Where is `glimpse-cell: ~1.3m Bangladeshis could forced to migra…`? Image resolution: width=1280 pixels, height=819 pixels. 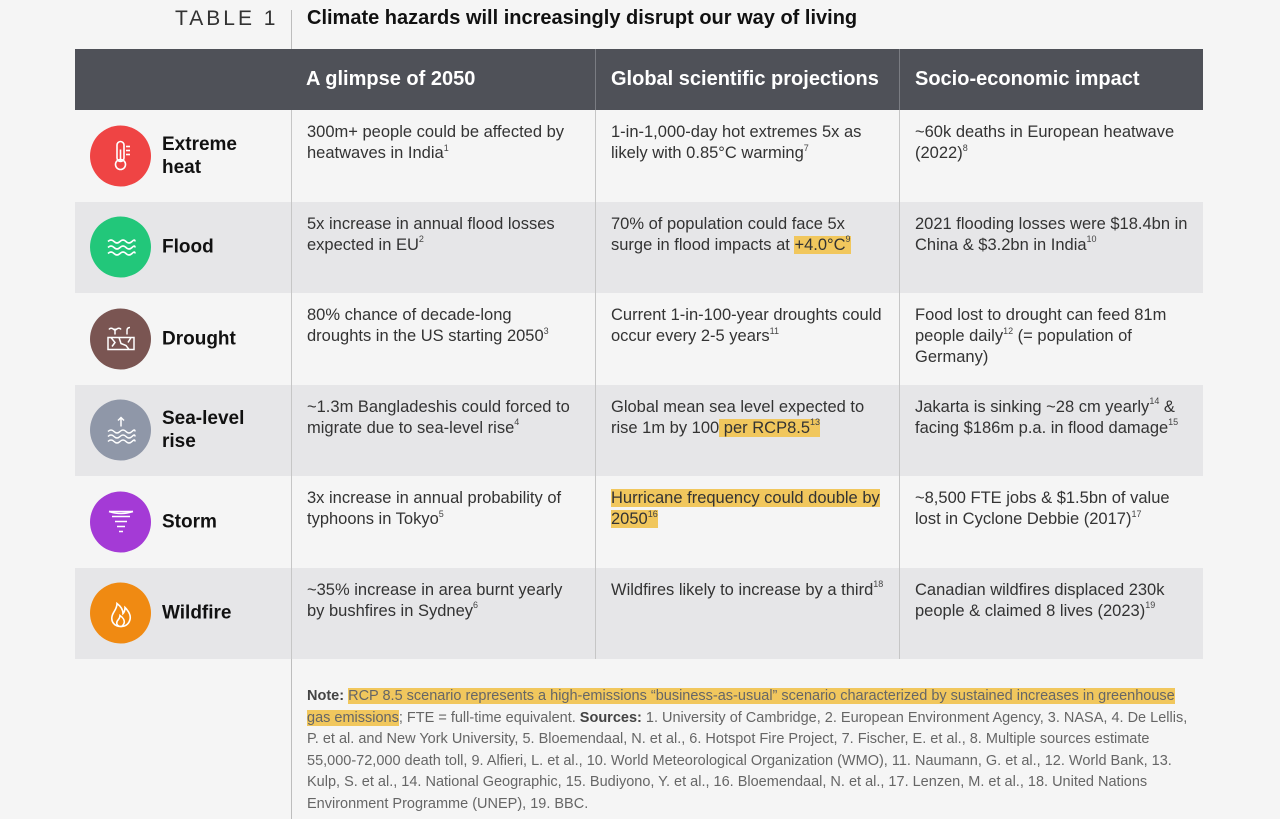
glimpse-cell: ~1.3m Bangladeshis could forced to migra… is located at coordinates (443, 430).